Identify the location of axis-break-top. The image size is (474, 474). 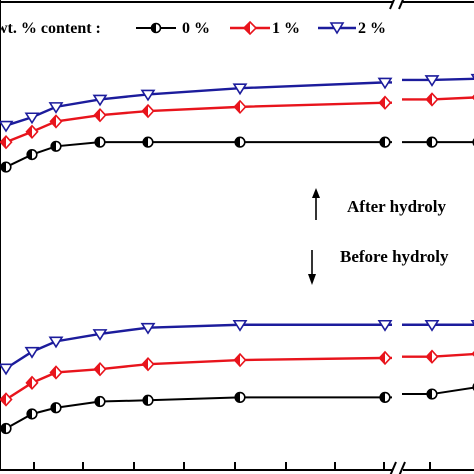
(396, 5).